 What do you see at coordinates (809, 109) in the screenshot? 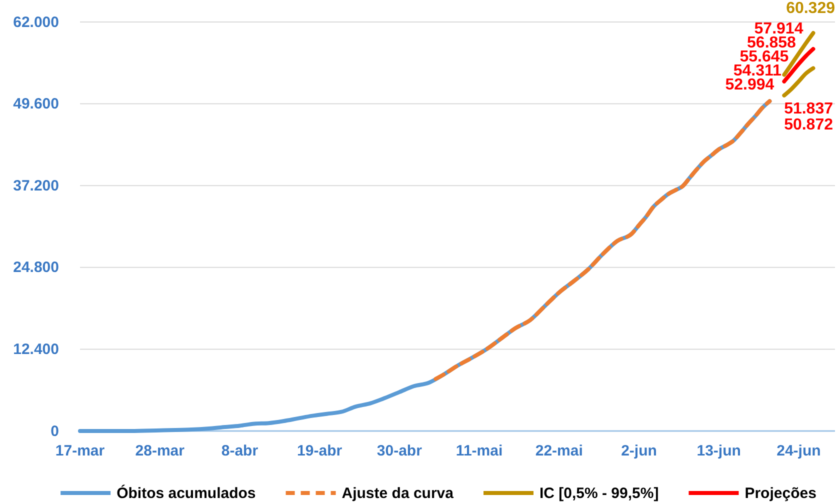
I see `data-label: 51.837` at bounding box center [809, 109].